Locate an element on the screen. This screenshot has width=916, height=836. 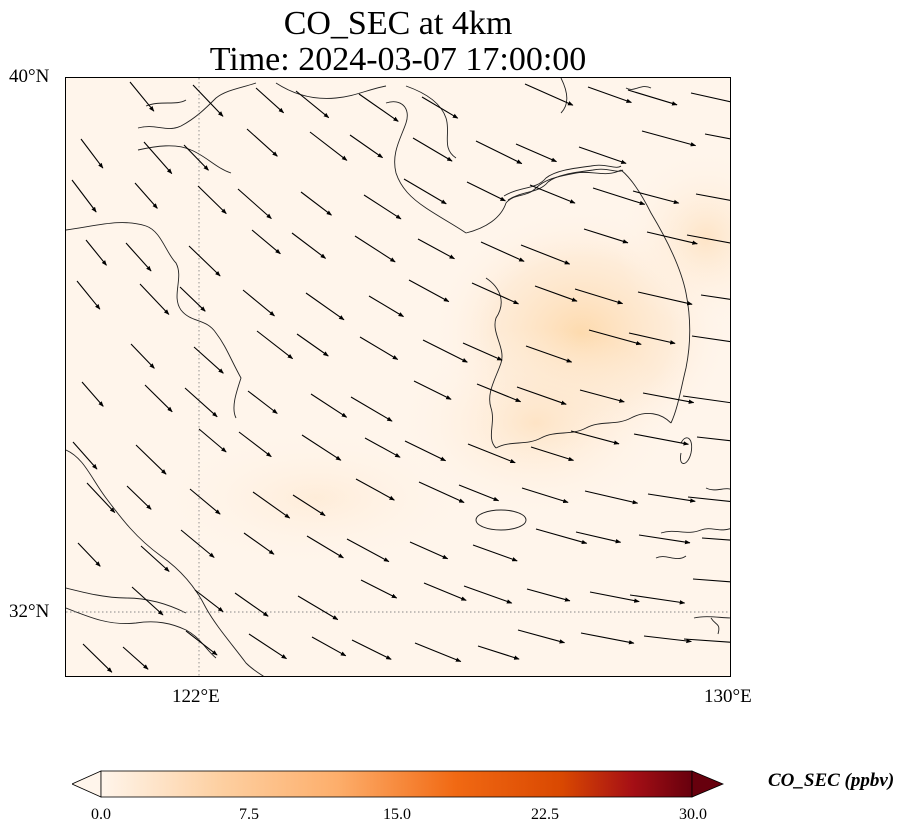
colorbar-max-extend is located at coordinates (708, 784).